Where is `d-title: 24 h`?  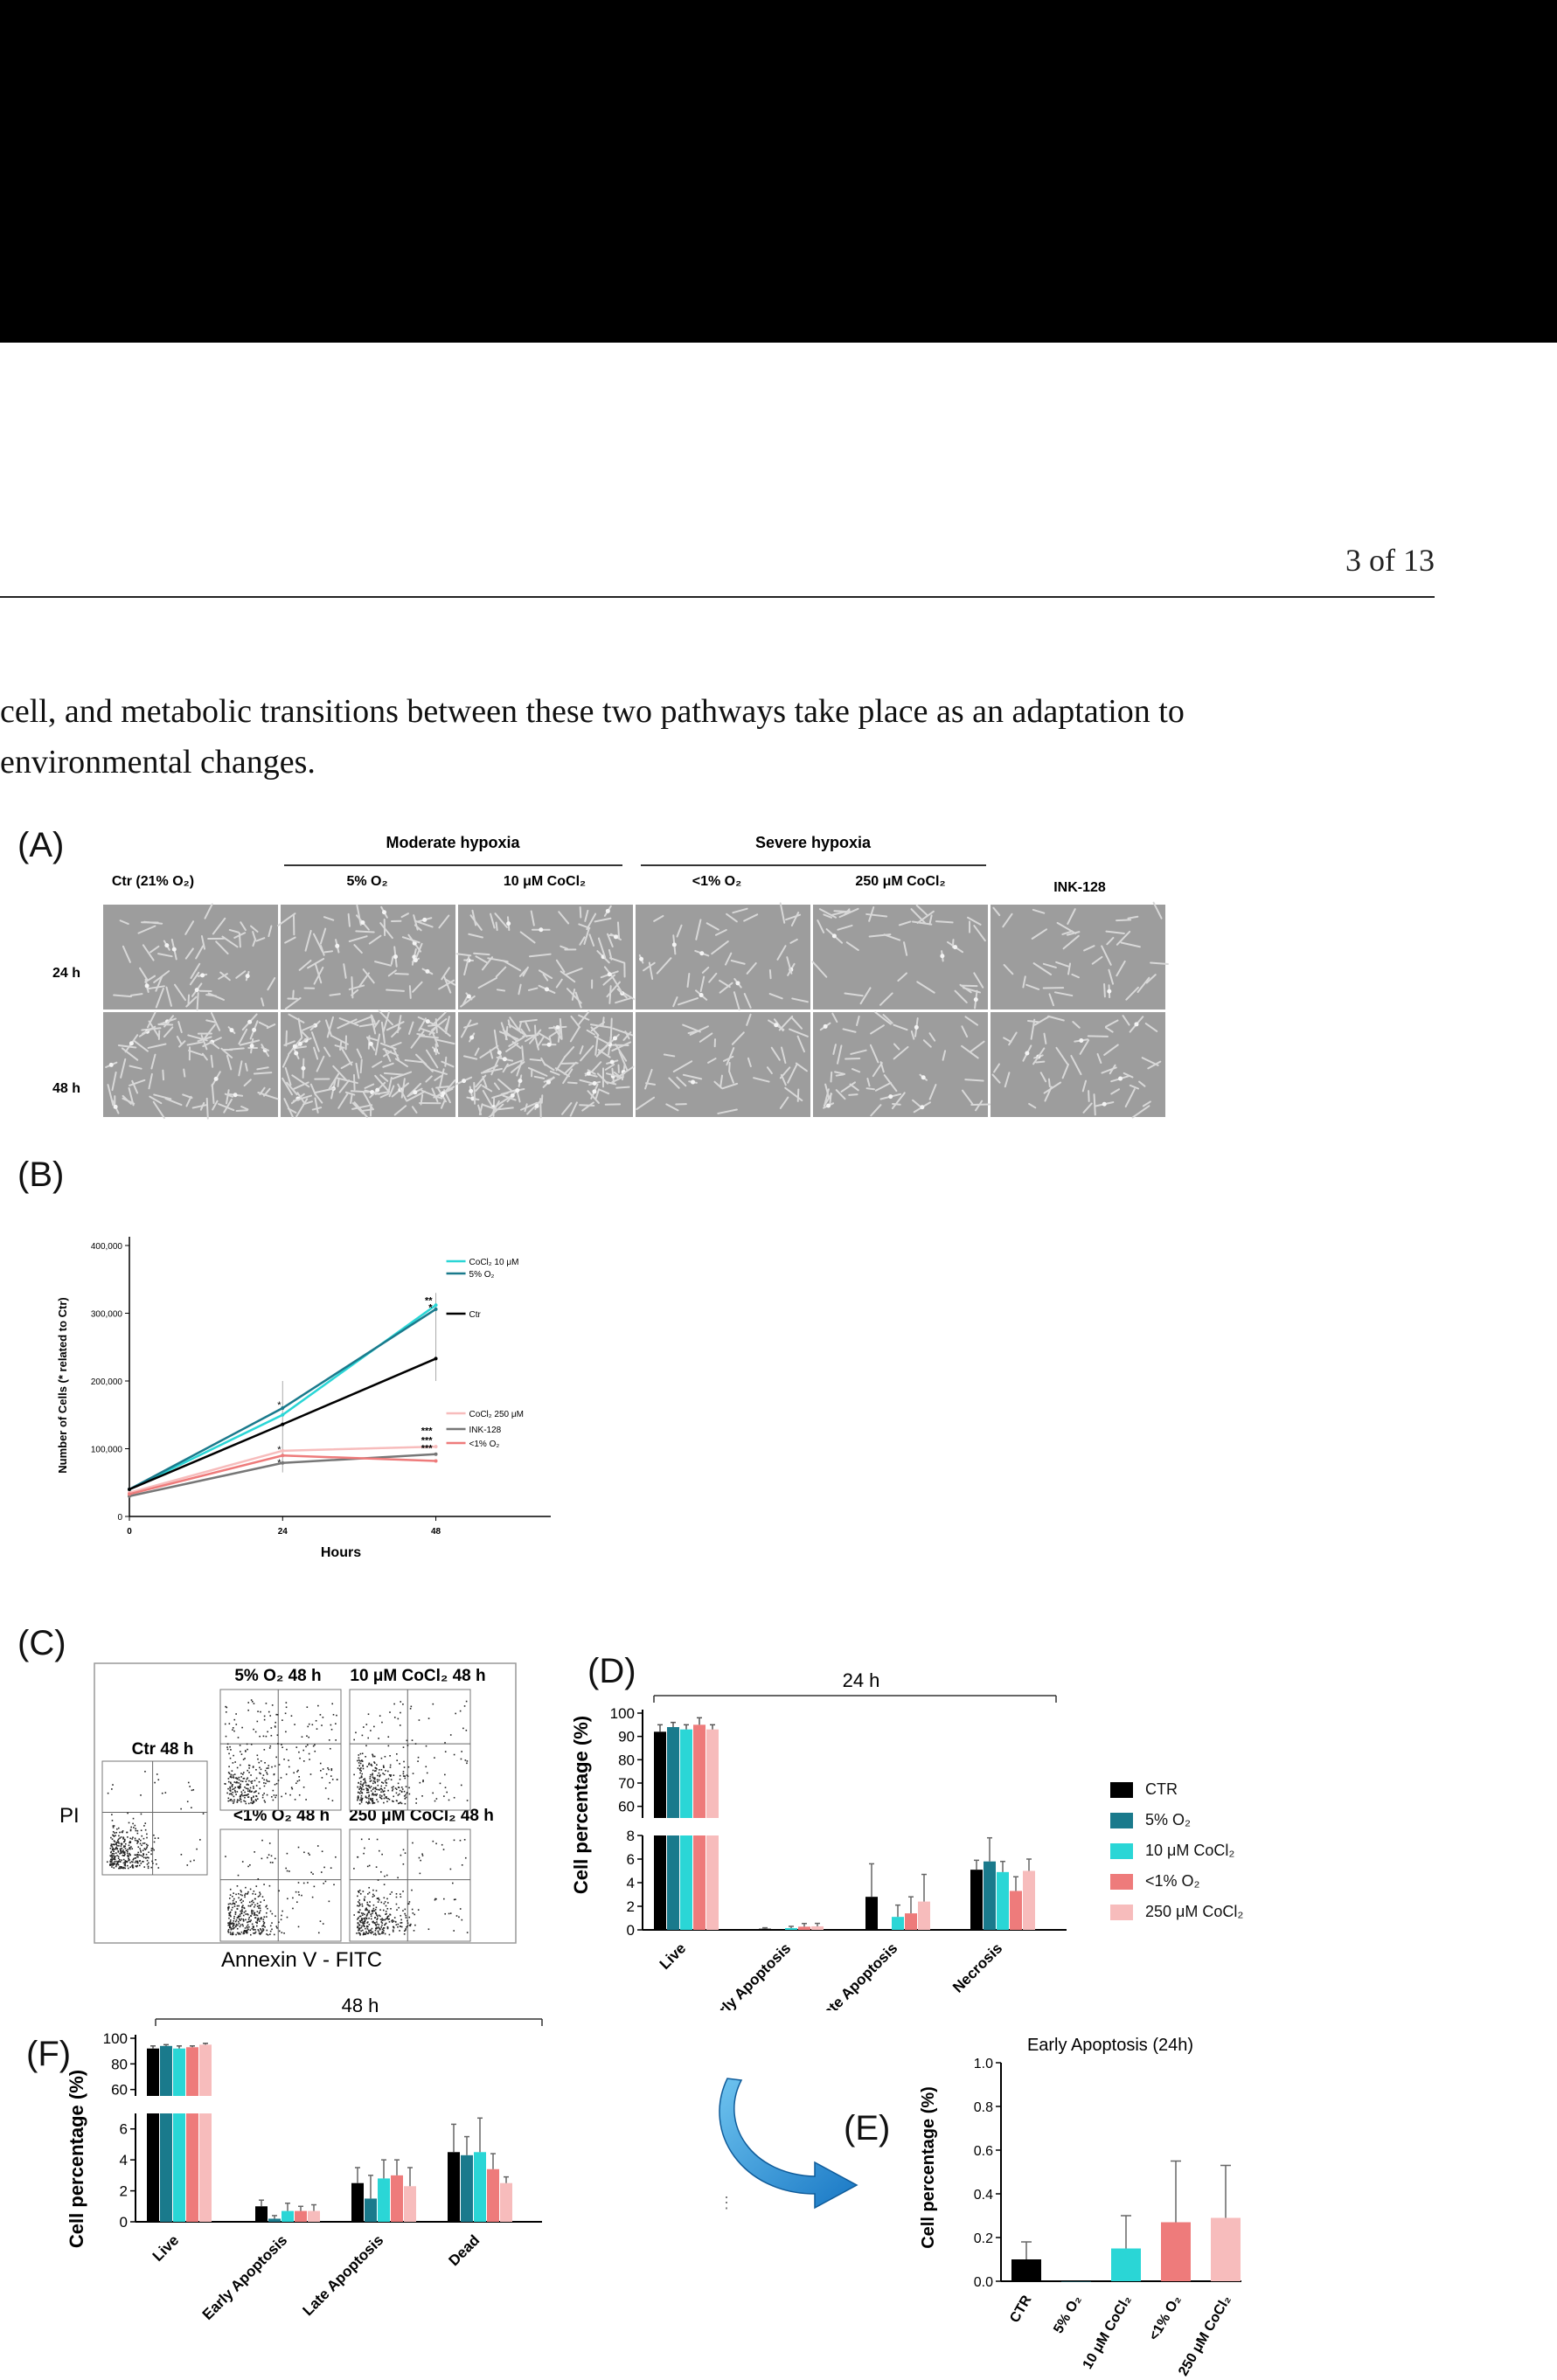
d-title: 24 h is located at coordinates (861, 1680).